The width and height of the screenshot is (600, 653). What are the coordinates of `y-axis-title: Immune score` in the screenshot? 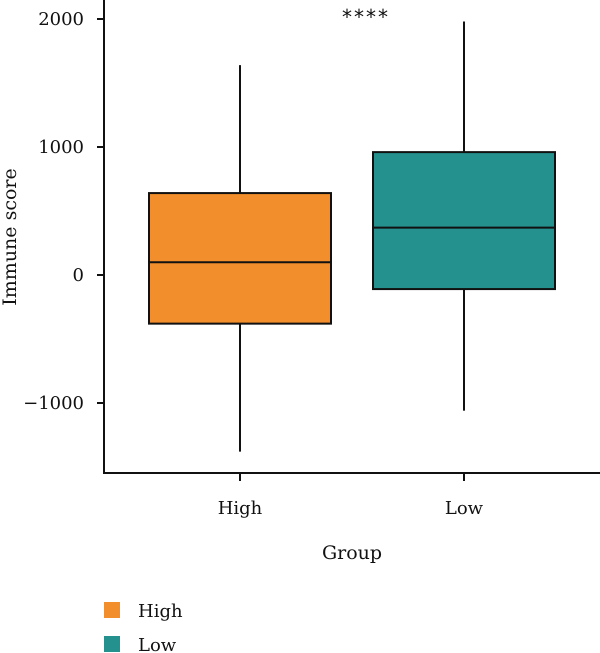 It's located at (10, 236).